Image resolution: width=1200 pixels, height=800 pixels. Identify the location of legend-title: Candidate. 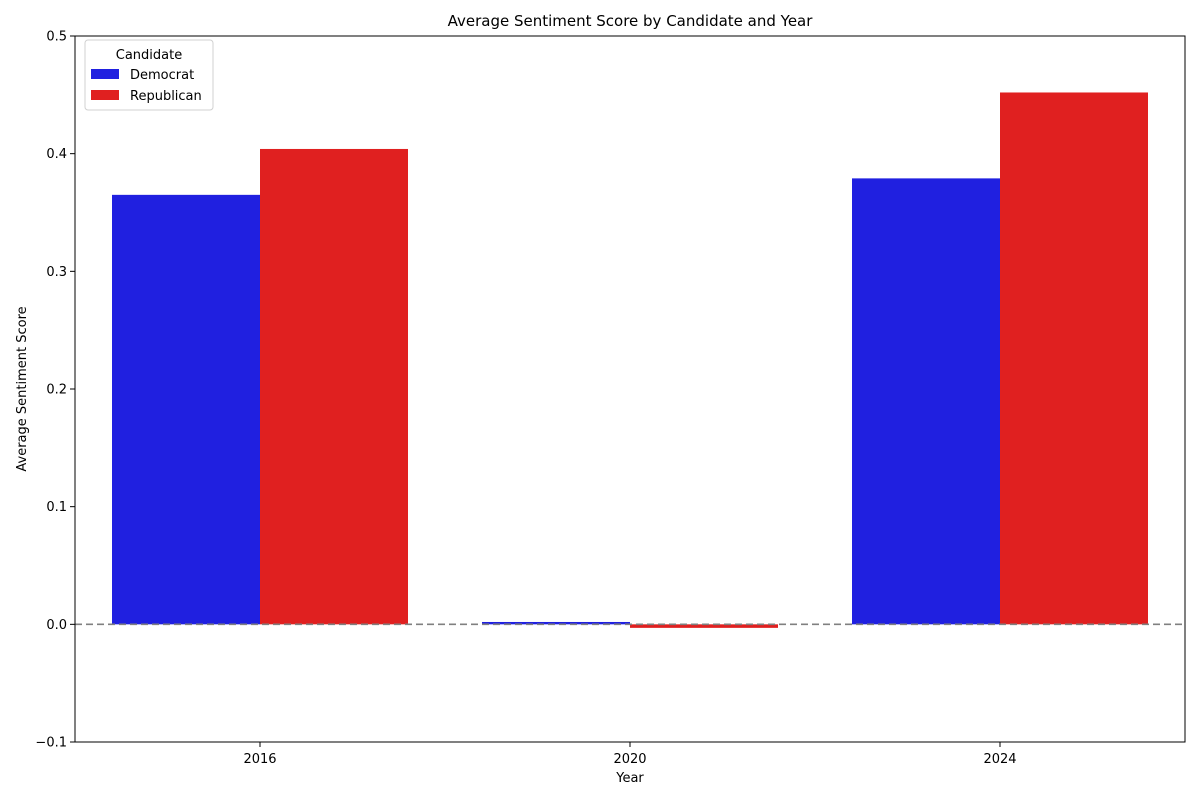
(149, 55).